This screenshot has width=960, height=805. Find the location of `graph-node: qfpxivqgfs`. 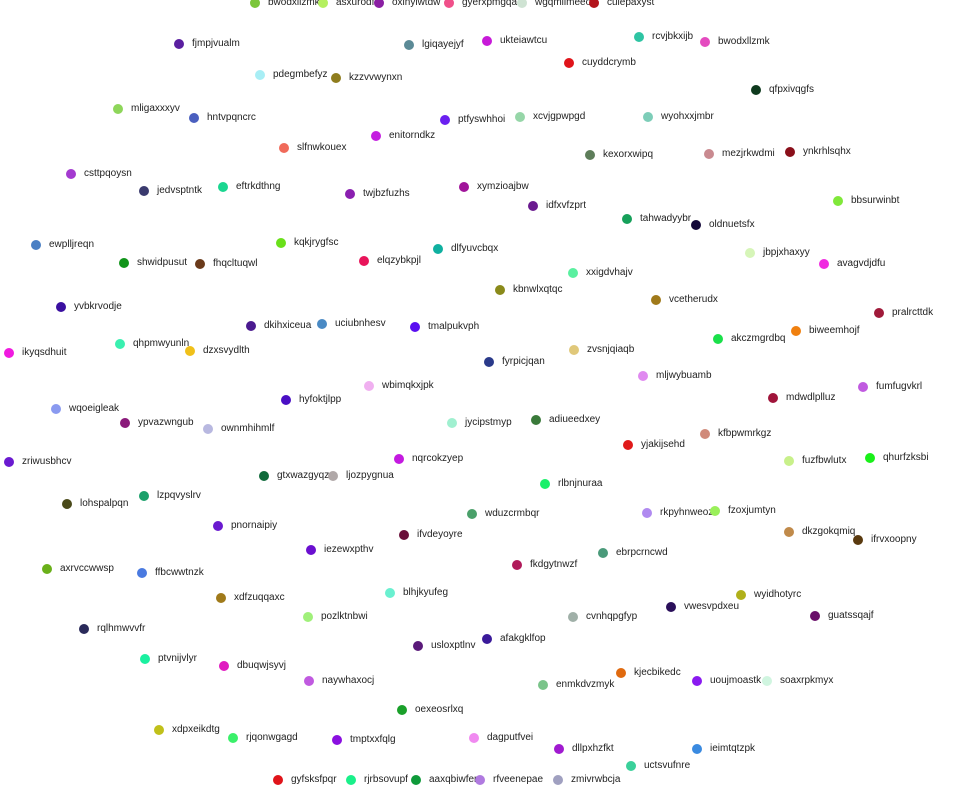

graph-node: qfpxivqgfs is located at coordinates (782, 90).